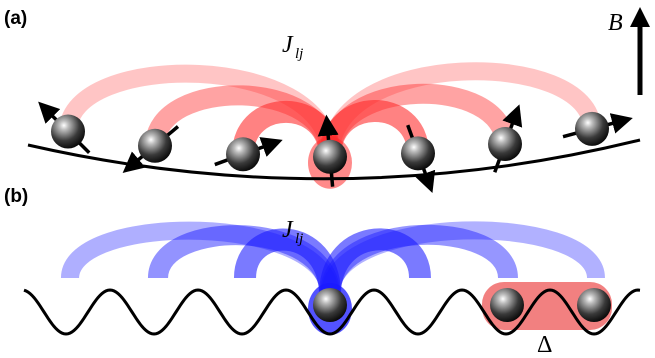 The height and width of the screenshot is (358, 655). I want to click on field-symbol: B, so click(615, 23).